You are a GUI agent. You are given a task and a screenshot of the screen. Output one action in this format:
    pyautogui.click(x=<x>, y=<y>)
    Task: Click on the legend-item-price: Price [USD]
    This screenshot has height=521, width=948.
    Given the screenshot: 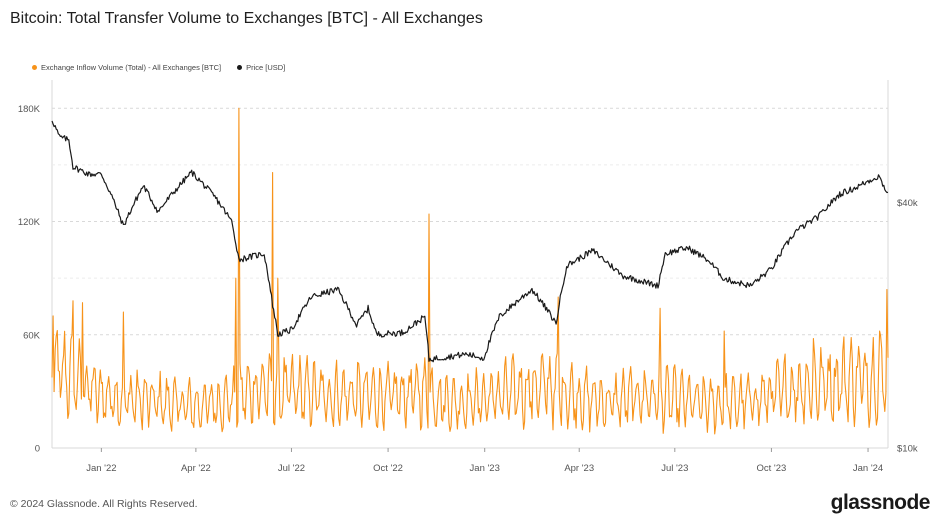 What is the action you would take?
    pyautogui.click(x=261, y=67)
    